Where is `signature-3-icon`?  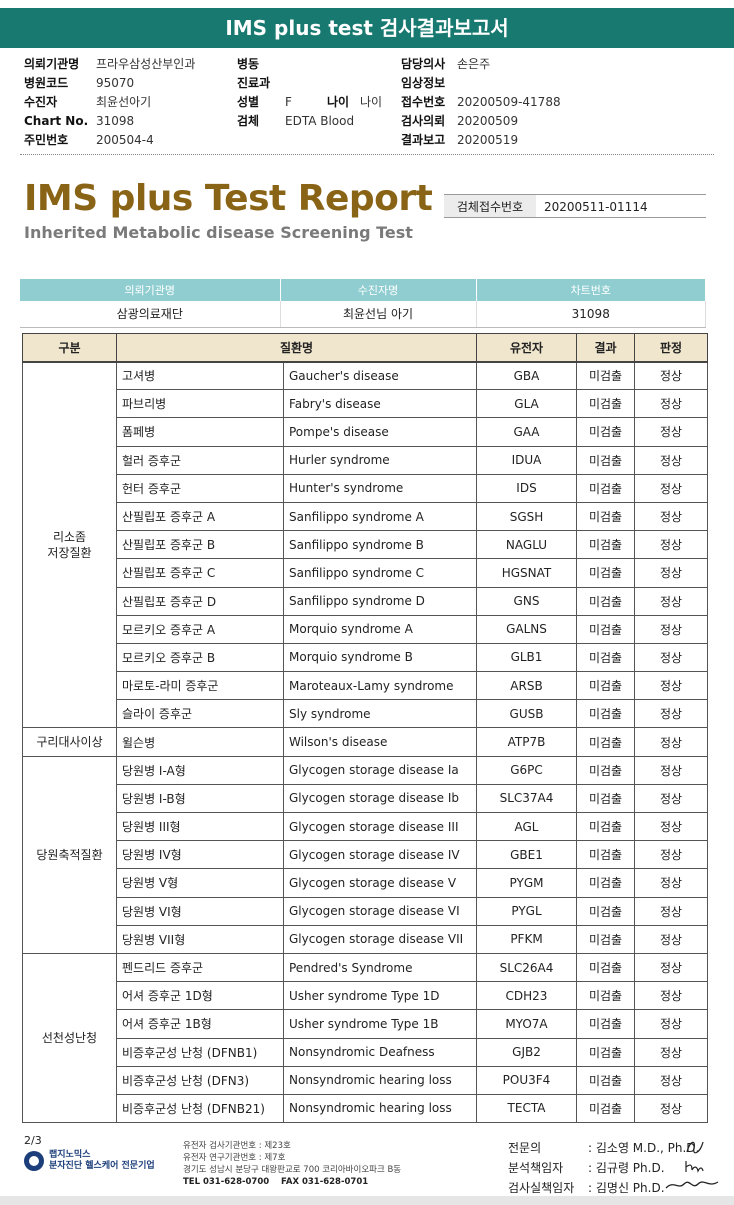 signature-3-icon is located at coordinates (692, 1185).